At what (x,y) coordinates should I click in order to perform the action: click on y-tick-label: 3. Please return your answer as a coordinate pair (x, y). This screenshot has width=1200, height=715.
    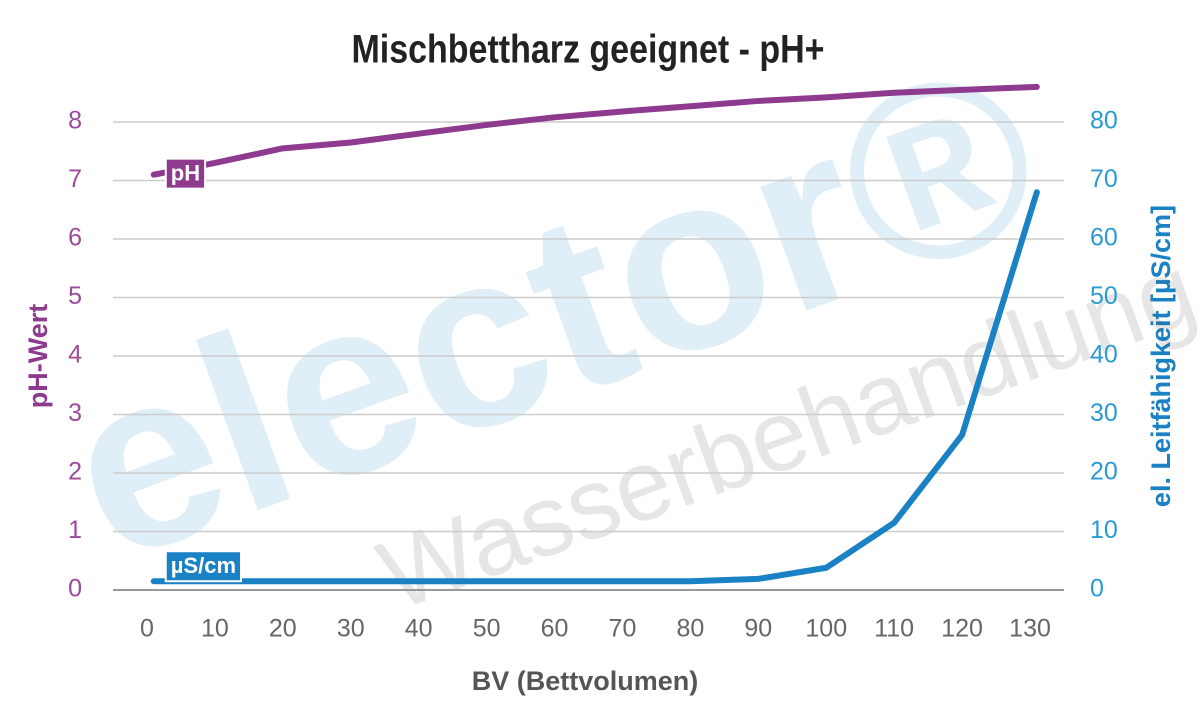
    Looking at the image, I should click on (75, 413).